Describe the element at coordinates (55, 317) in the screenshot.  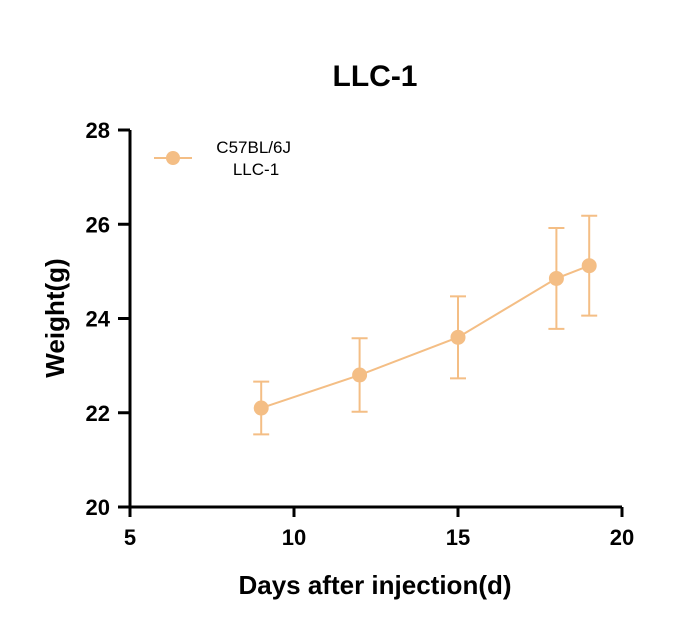
I see `y-axis-label: Weight(g)` at that location.